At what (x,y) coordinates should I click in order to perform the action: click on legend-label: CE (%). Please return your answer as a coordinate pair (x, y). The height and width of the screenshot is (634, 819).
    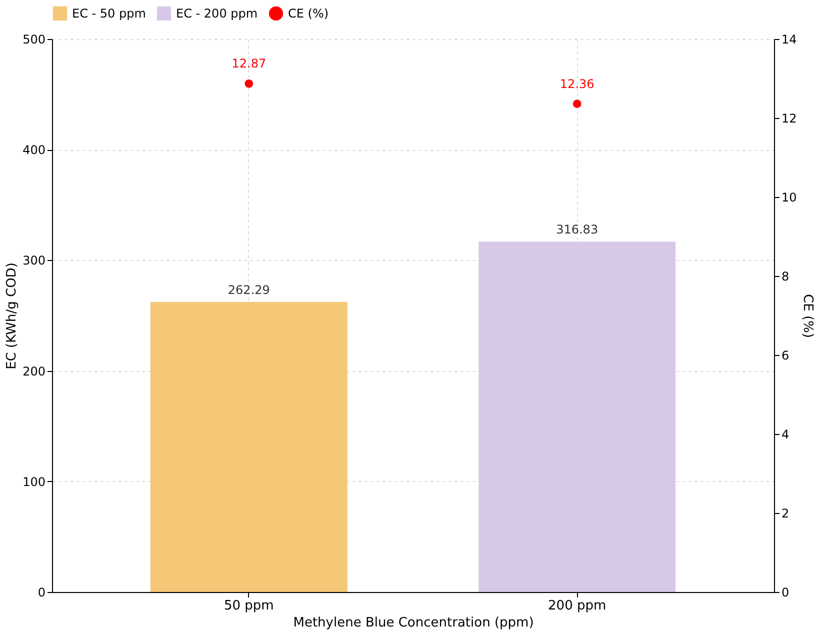
    Looking at the image, I should click on (308, 13).